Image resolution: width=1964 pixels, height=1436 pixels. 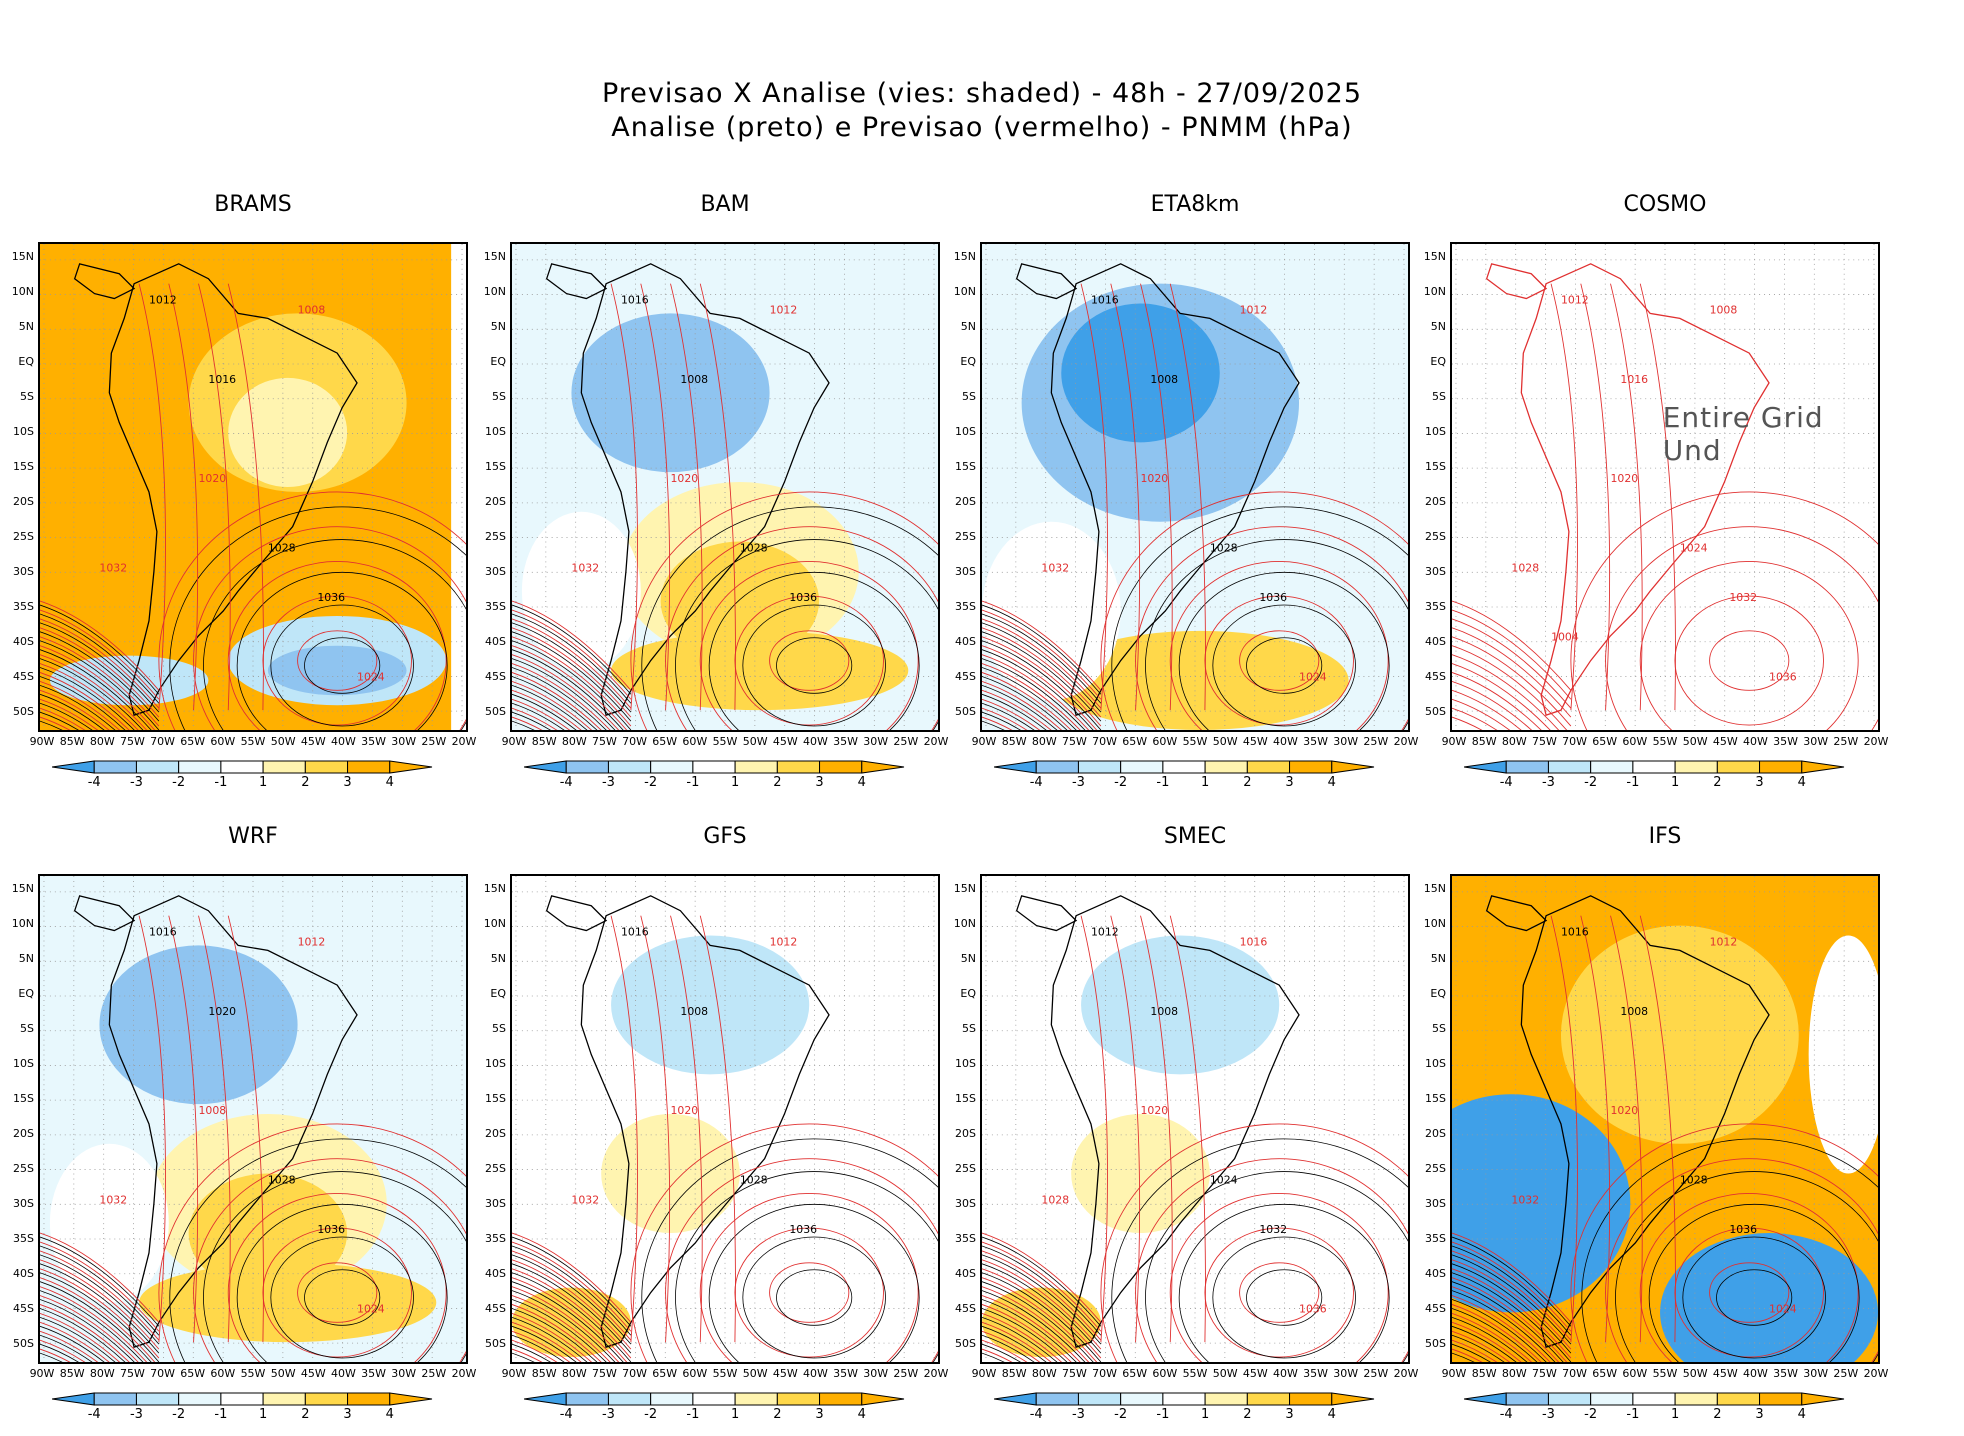 What do you see at coordinates (1574, 741) in the screenshot?
I see `longitude-label: 70W` at bounding box center [1574, 741].